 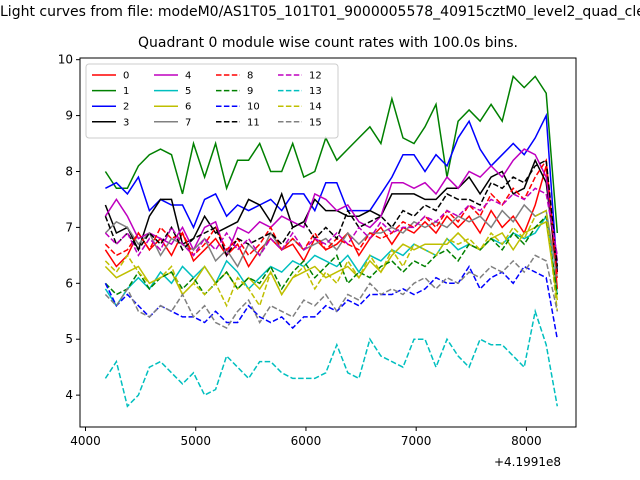 I want to click on x-tick-label: 7000, so click(x=416, y=441).